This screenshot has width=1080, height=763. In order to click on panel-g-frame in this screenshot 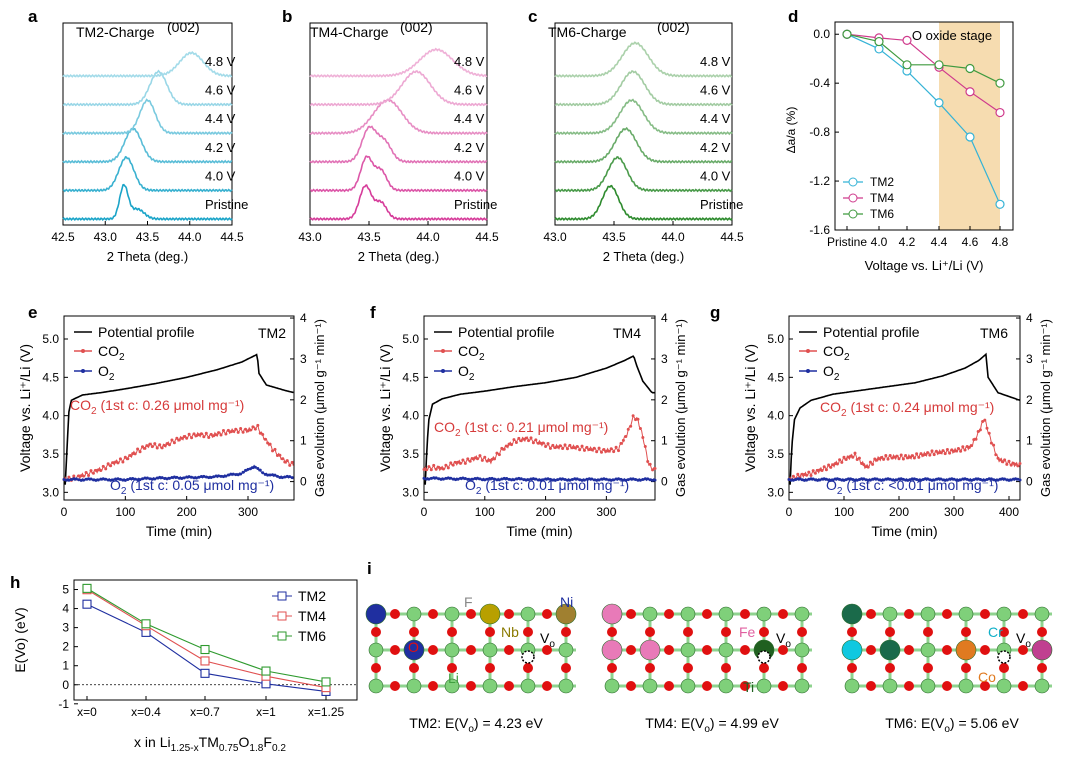, I will do `click(904, 408)`.